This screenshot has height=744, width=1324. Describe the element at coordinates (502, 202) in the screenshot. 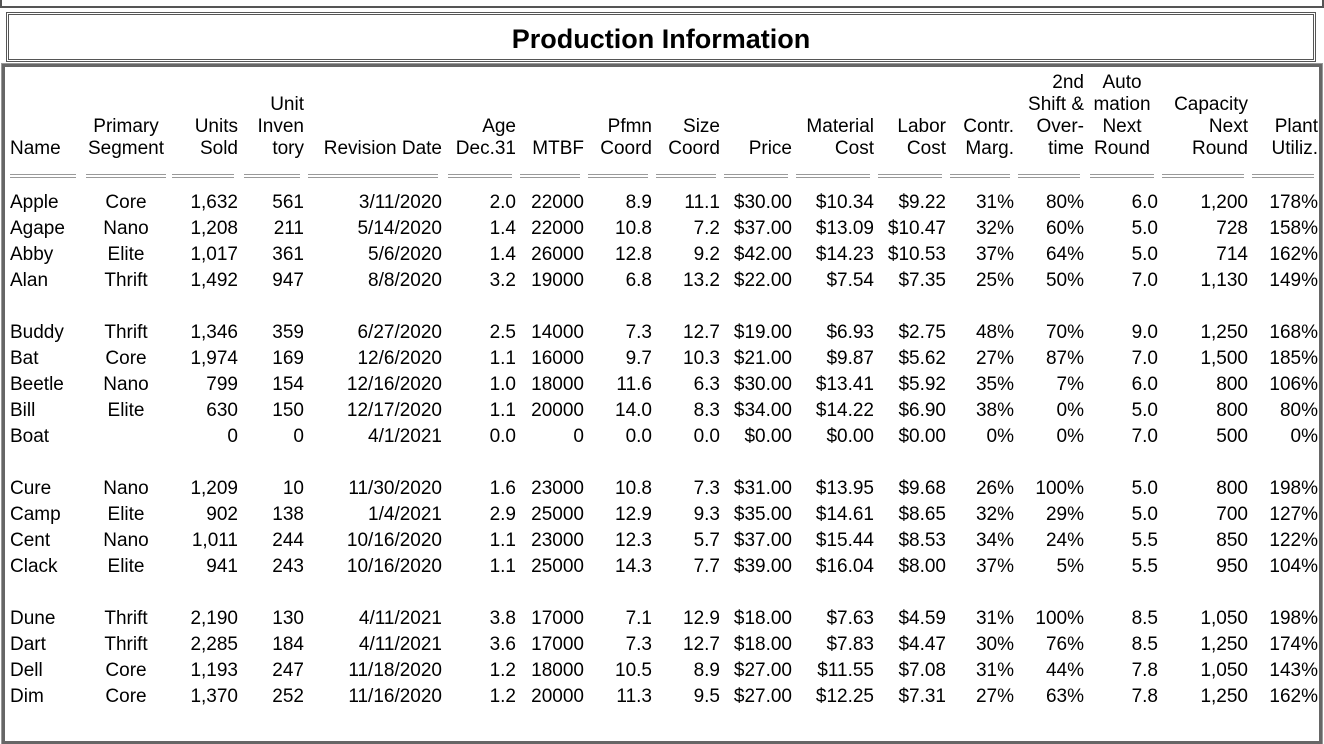

I see `table-cell: 2.0` at that location.